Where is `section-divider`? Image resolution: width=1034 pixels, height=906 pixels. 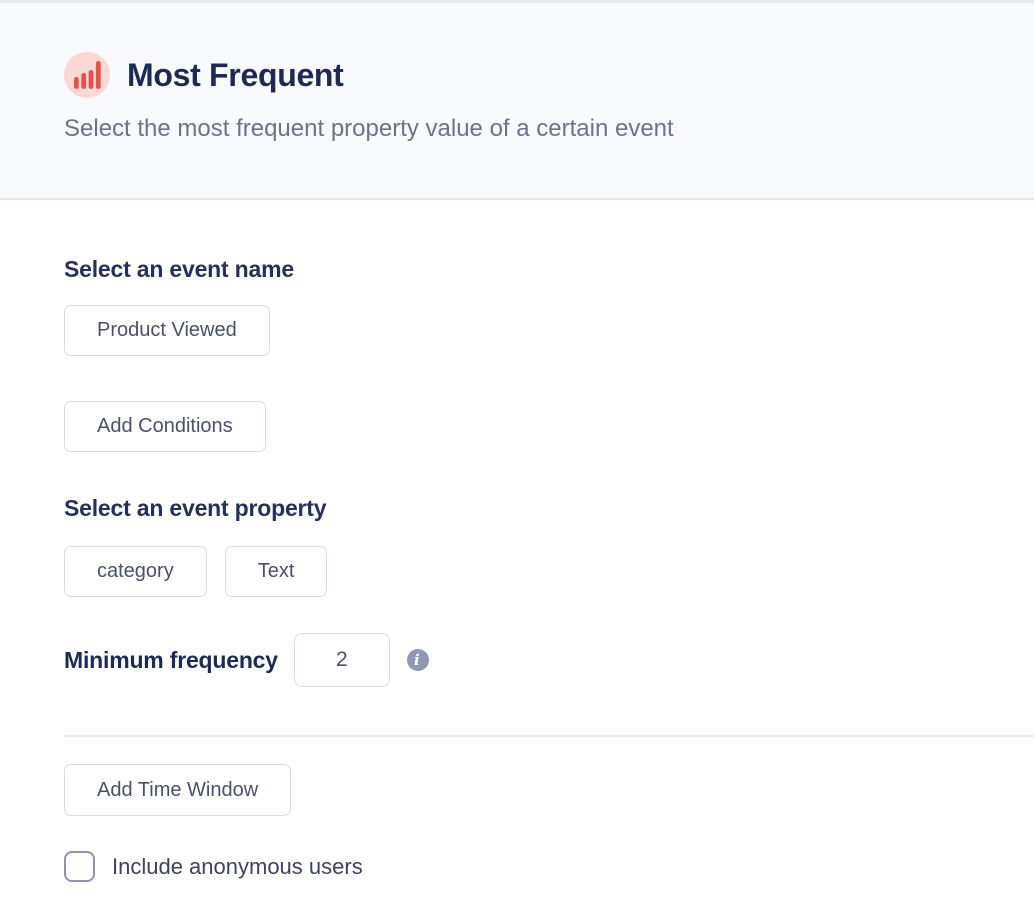
section-divider is located at coordinates (549, 736).